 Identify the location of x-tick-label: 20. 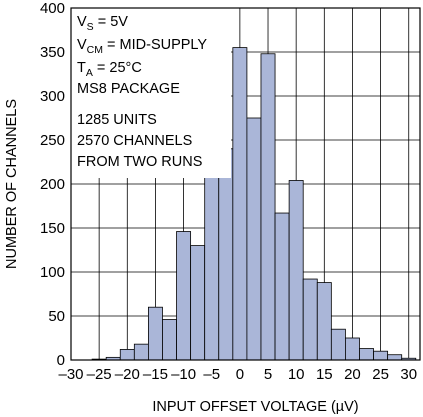
(352, 374).